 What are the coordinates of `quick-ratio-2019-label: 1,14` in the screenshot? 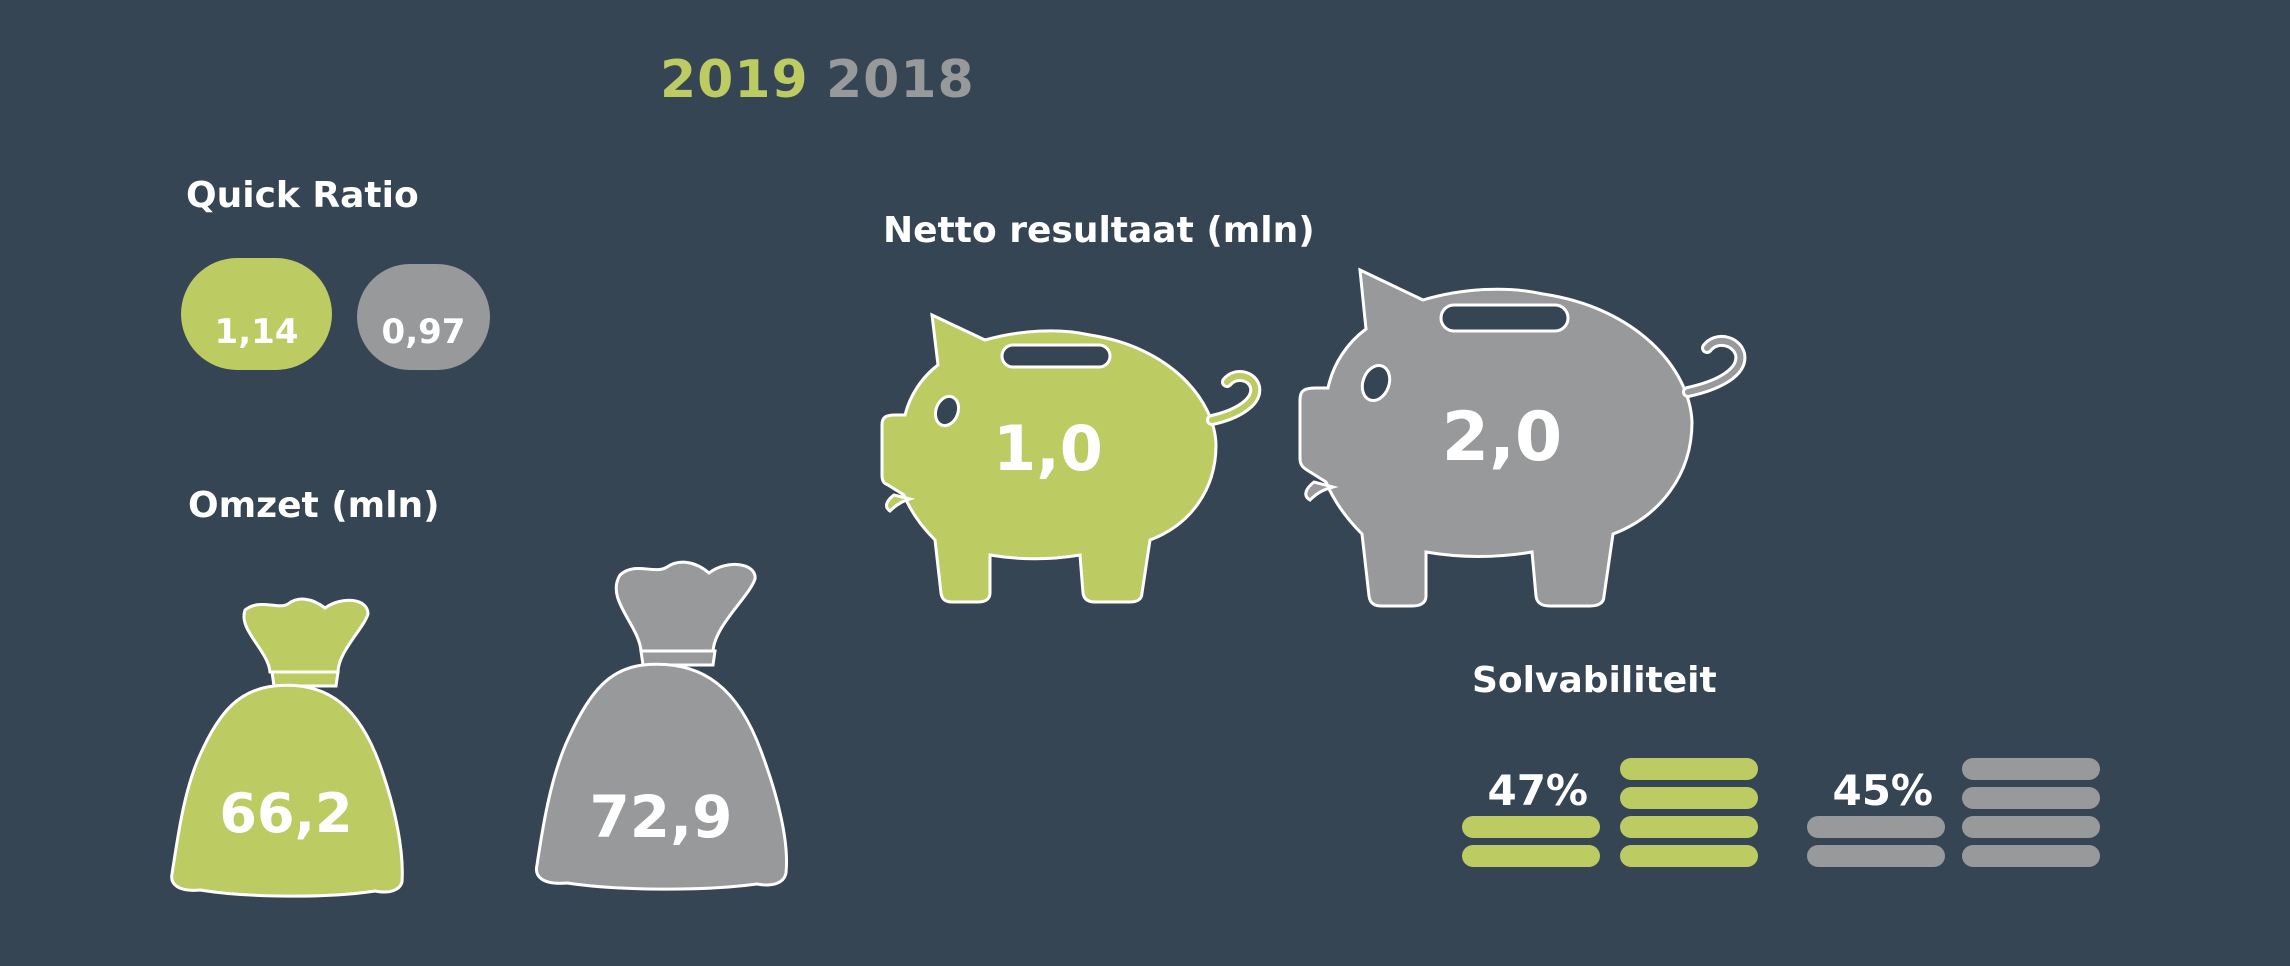 It's located at (256, 332).